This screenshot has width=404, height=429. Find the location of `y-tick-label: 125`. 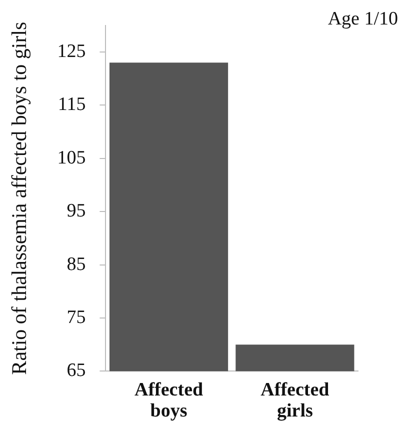

y-tick-label: 125 is located at coordinates (71, 51).